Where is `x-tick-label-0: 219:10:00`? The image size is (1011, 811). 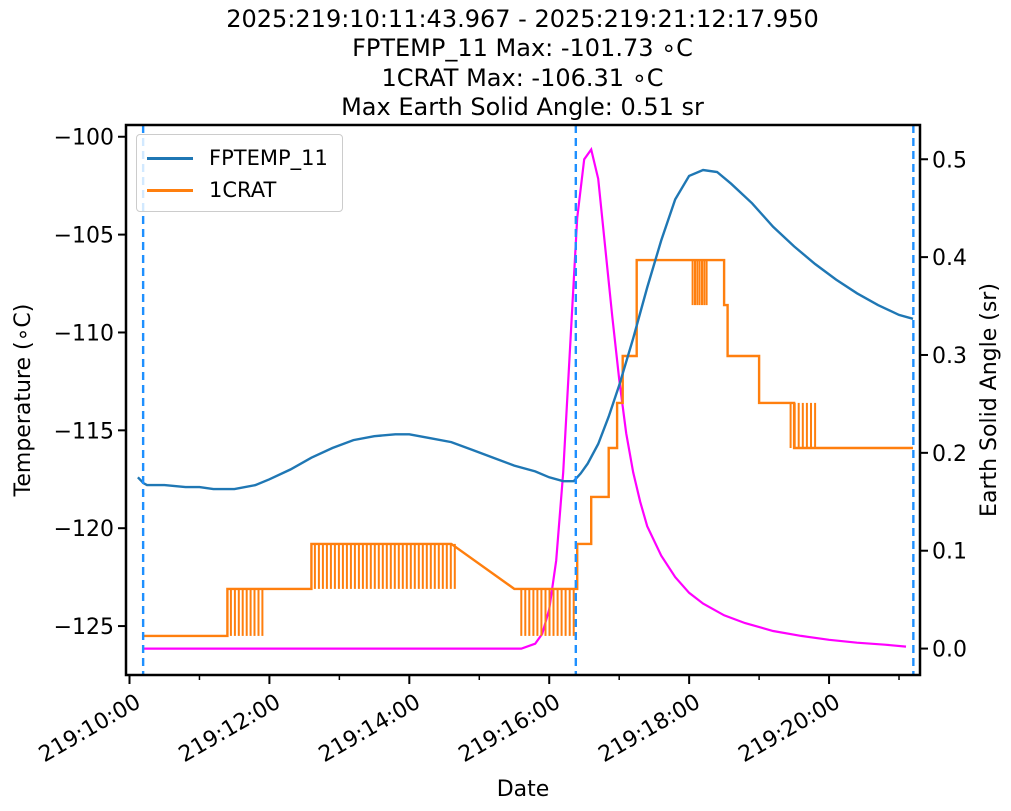
x-tick-label-0: 219:10:00 is located at coordinates (90, 729).